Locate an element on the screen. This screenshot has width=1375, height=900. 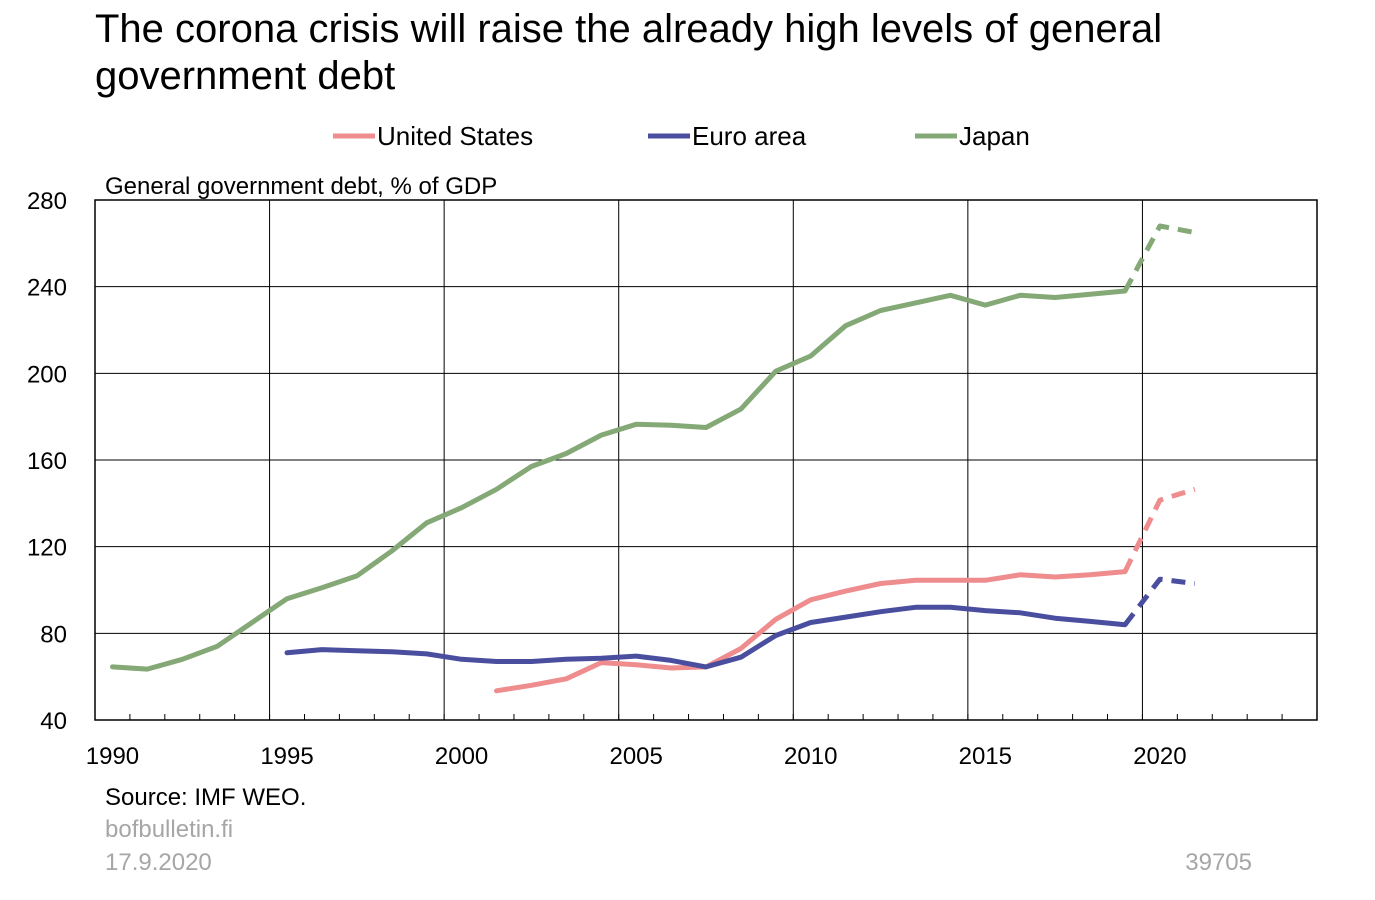
y-tick-label: 280 is located at coordinates (47, 201).